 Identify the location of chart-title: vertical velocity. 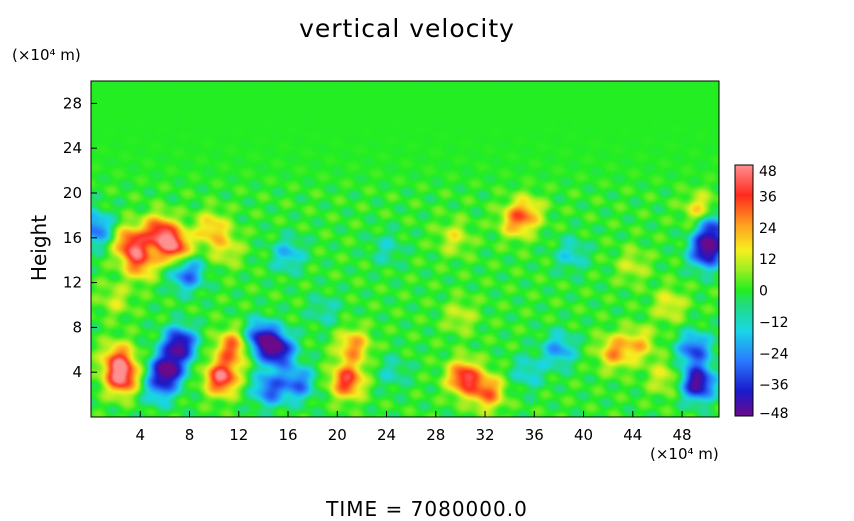
(407, 28).